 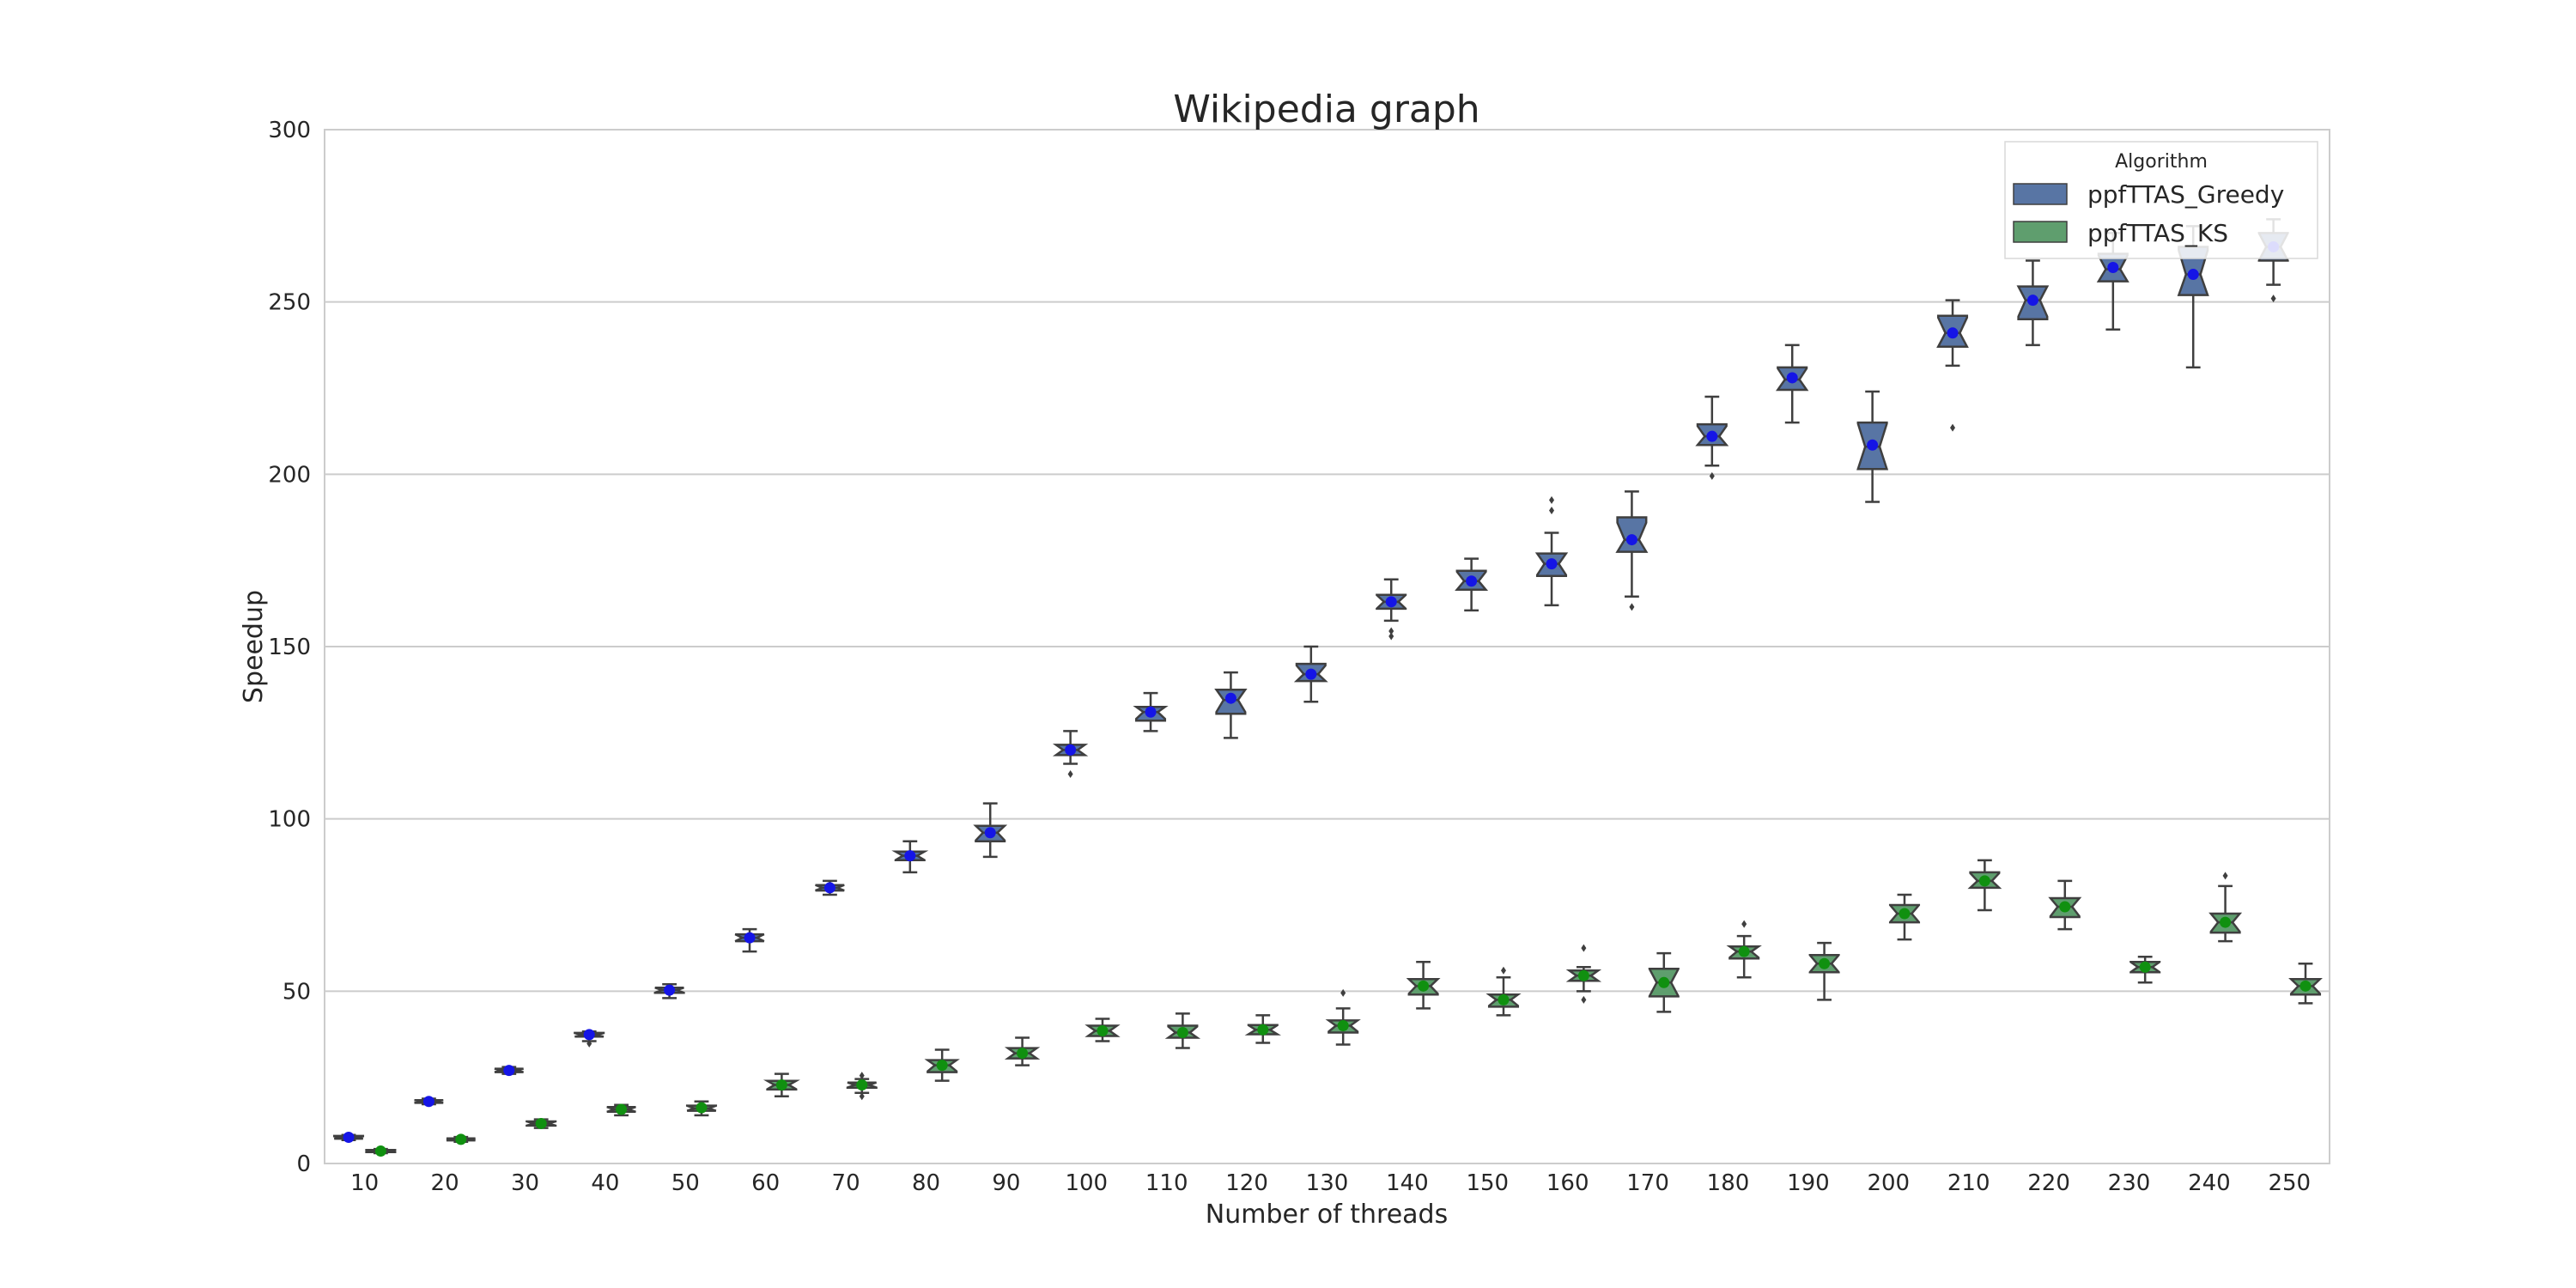 I want to click on y-axis-label: Speedup, so click(x=254, y=647).